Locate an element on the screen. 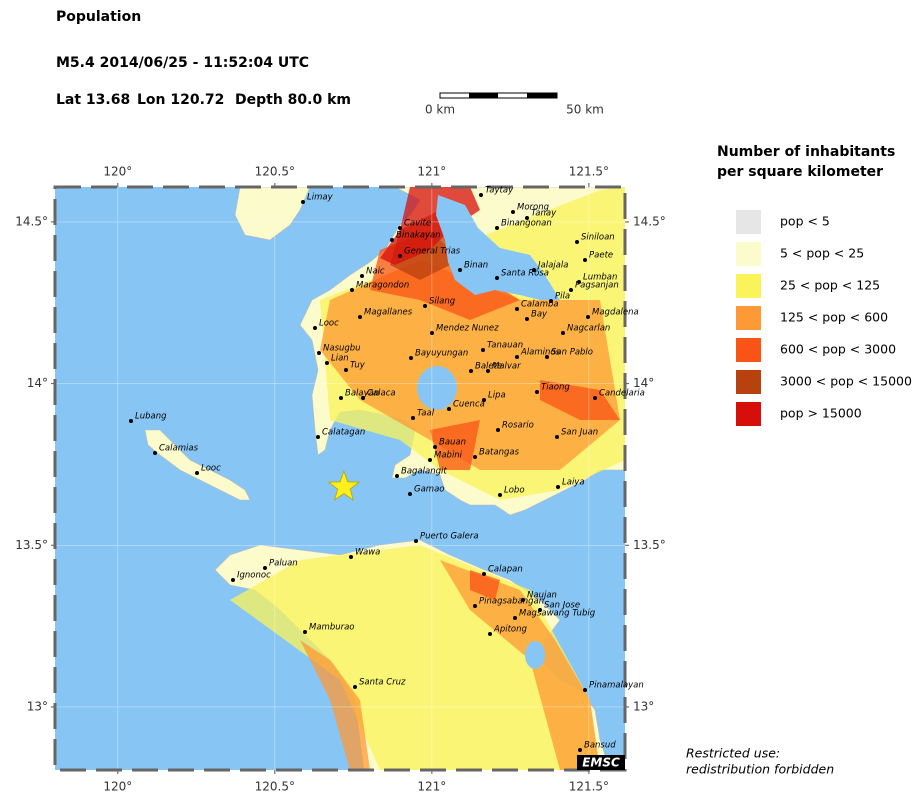  city-label: Taytay is located at coordinates (499, 191).